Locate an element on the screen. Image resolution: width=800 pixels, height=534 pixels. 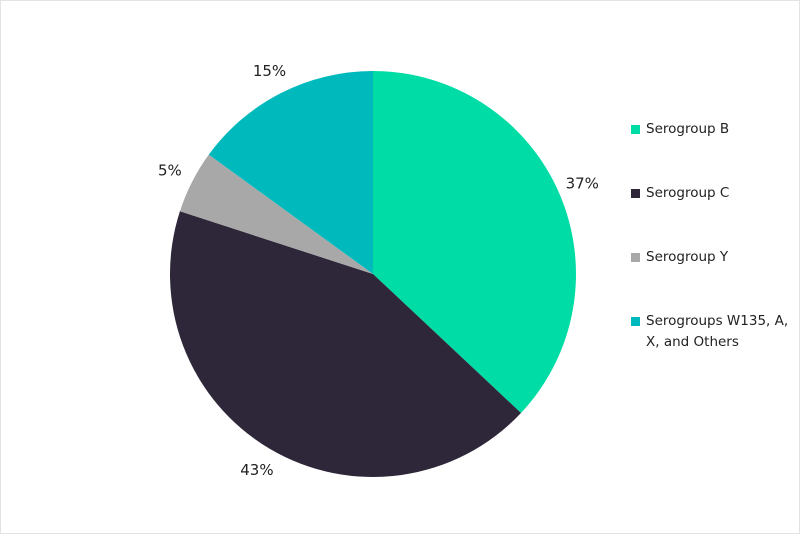
pie-value-label: 15% is located at coordinates (269, 71).